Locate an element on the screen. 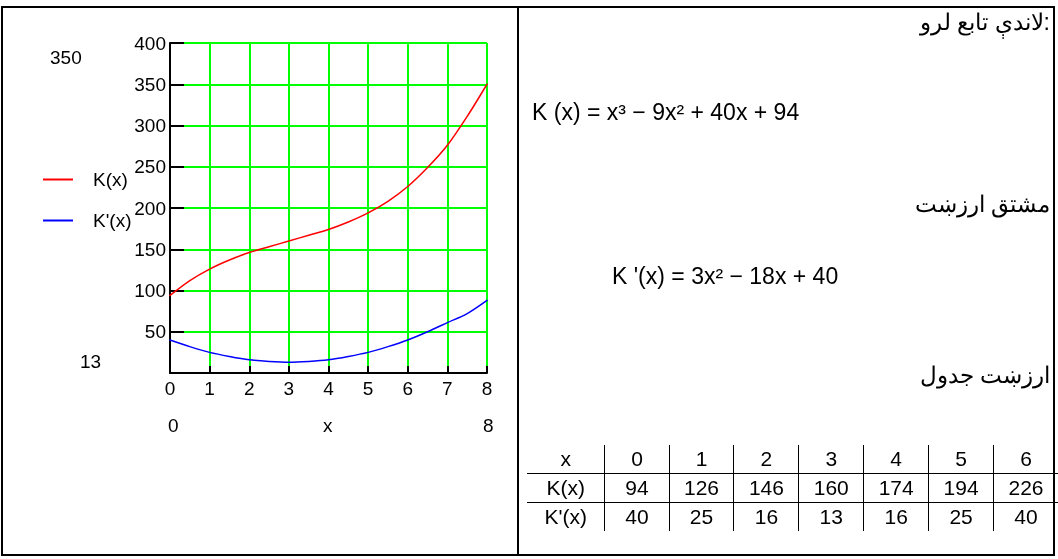 The image size is (1058, 559). data-label: 94 is located at coordinates (637, 488).